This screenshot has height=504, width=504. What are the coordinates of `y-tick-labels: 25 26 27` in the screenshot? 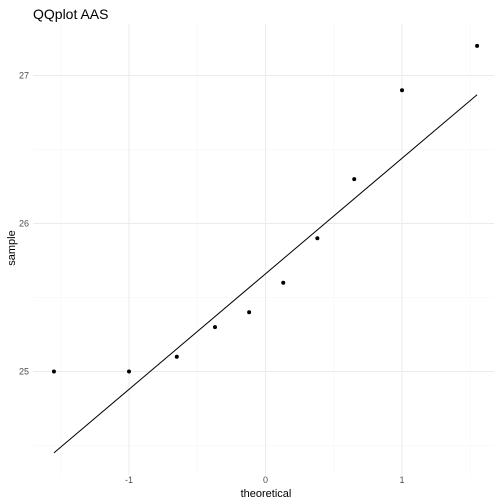 It's located at (24, 224).